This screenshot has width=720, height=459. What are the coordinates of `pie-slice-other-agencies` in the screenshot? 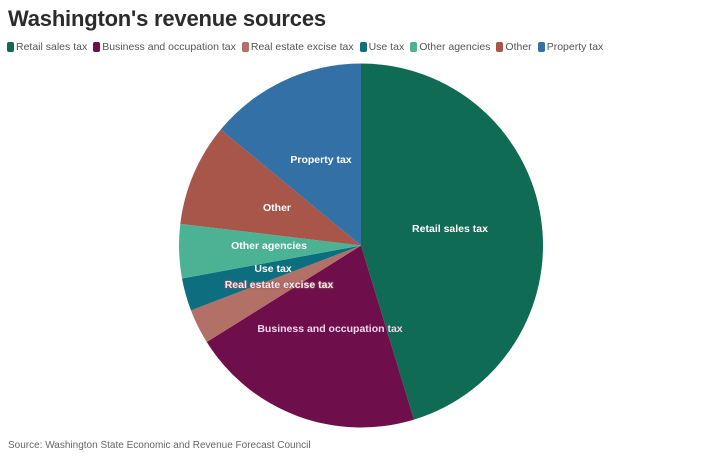 It's located at (269, 251).